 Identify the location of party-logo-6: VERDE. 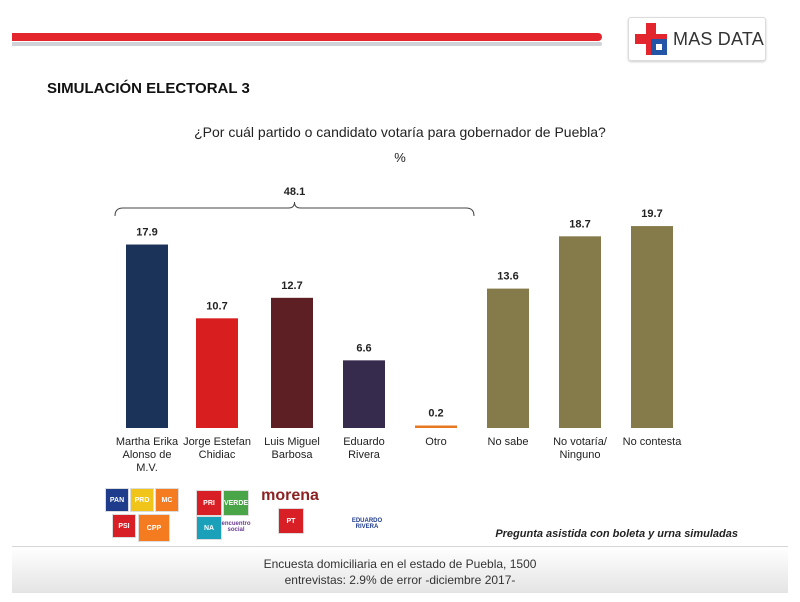
(236, 503).